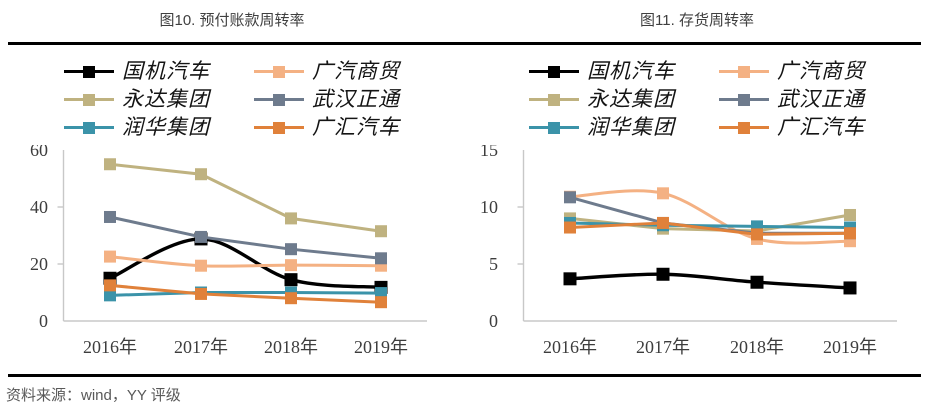 This screenshot has height=419, width=929. Describe the element at coordinates (39, 207) in the screenshot. I see `y-tick-label: 40` at that location.